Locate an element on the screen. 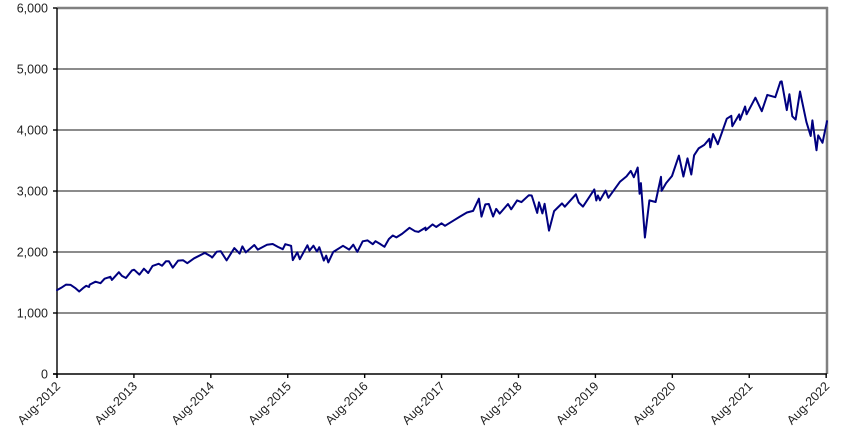  y-tick-label: 0 is located at coordinates (44, 375).